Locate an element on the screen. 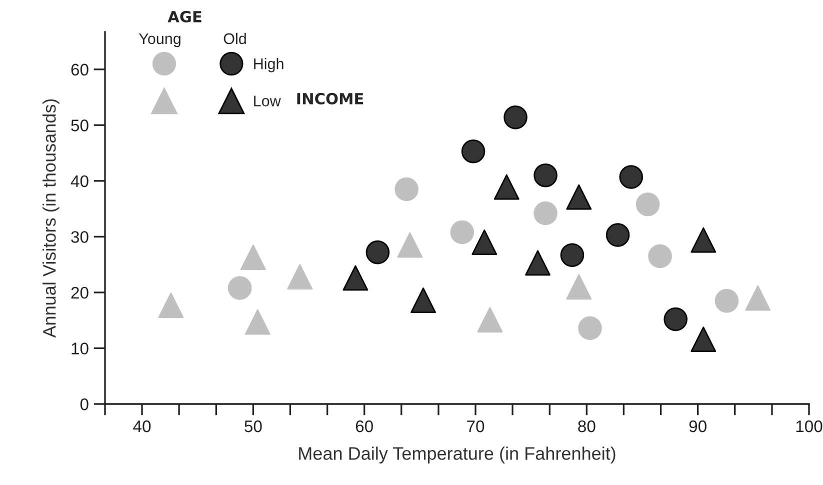 This screenshot has width=823, height=485. x-tick-label: 90 is located at coordinates (697, 426).